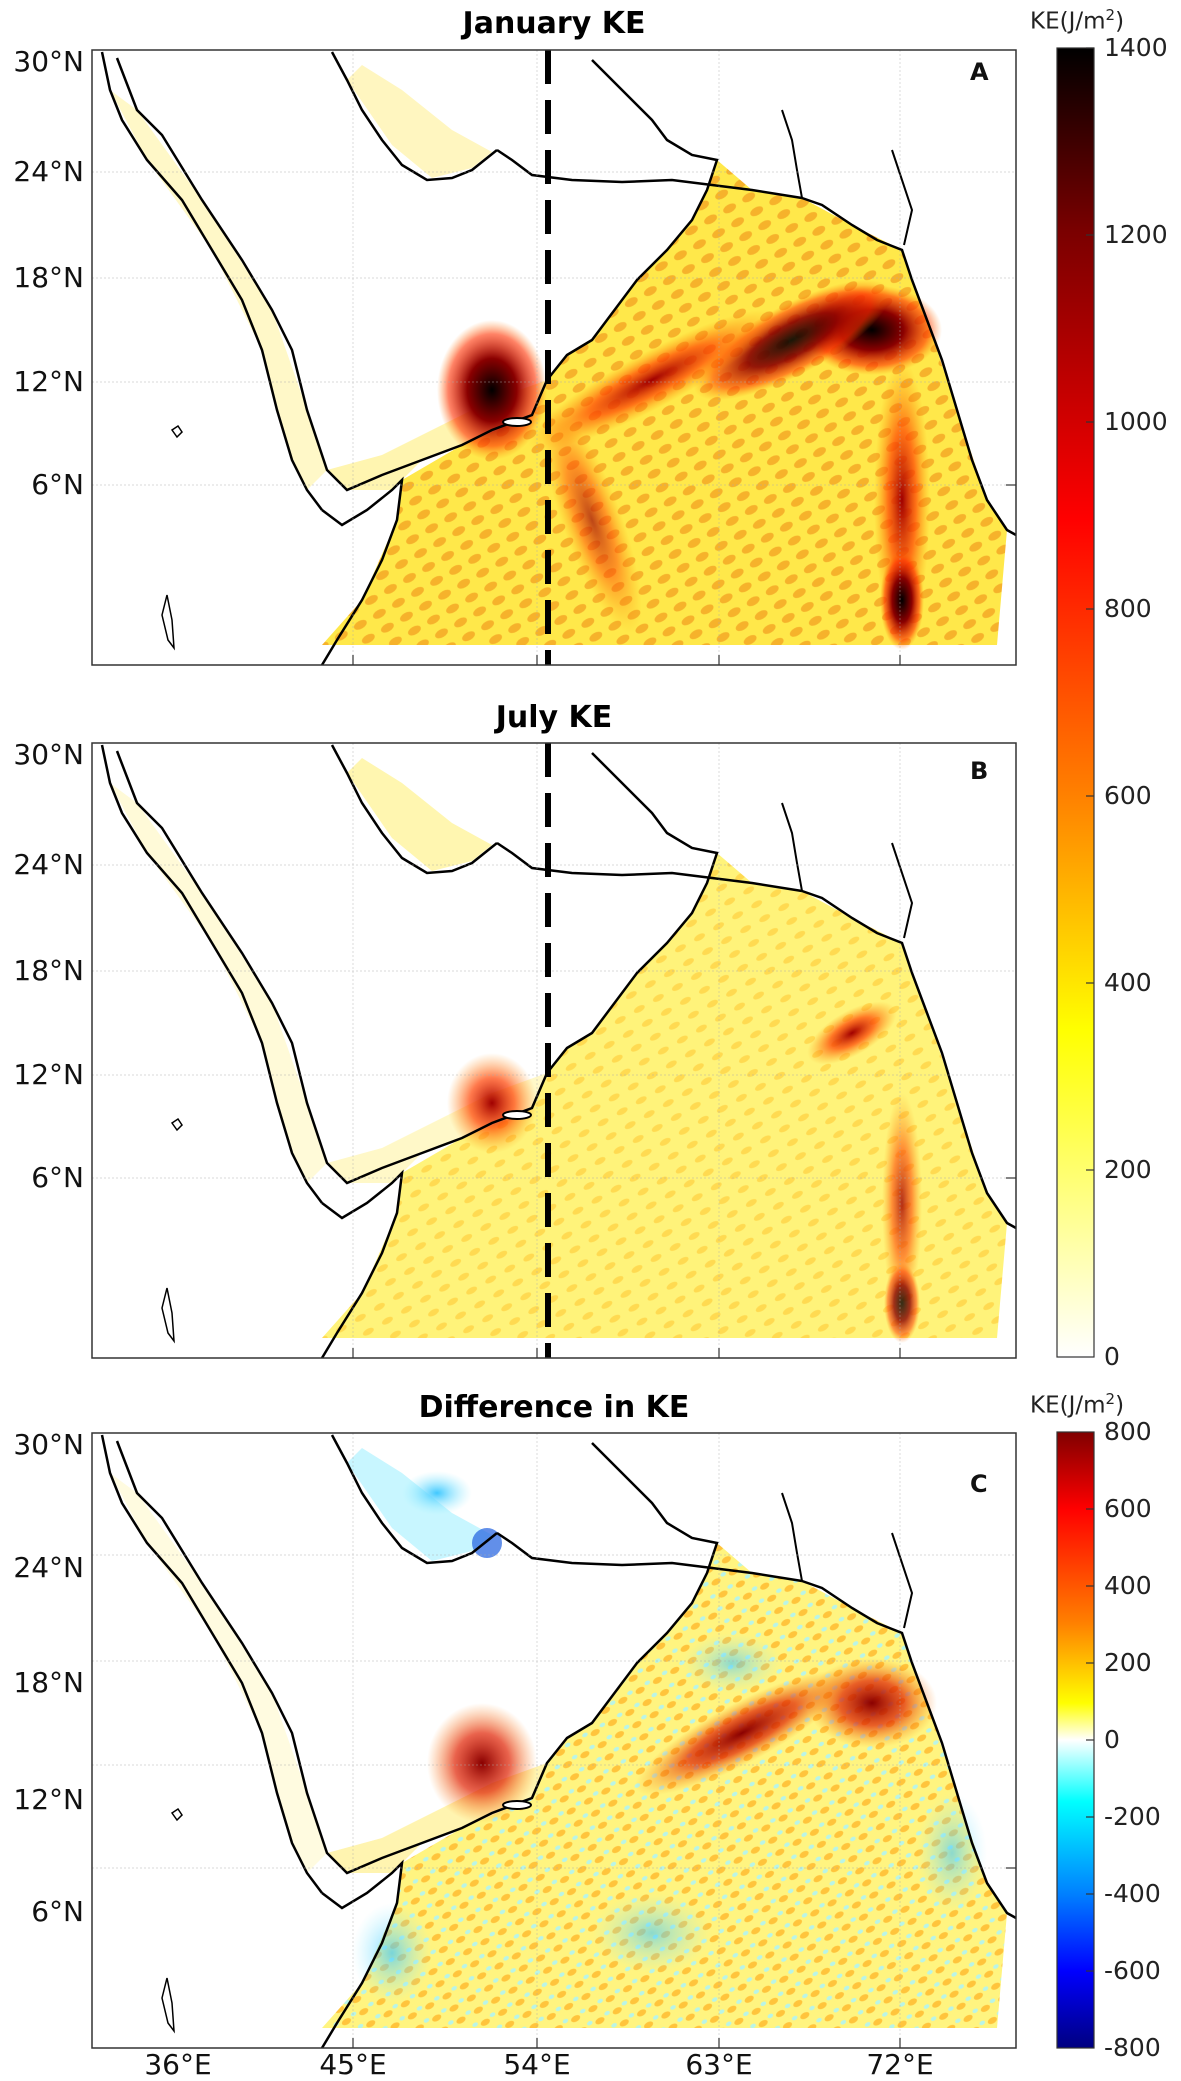 Image resolution: width=1181 pixels, height=2081 pixels. What do you see at coordinates (1128, 795) in the screenshot?
I see `cb1-tick: 600` at bounding box center [1128, 795].